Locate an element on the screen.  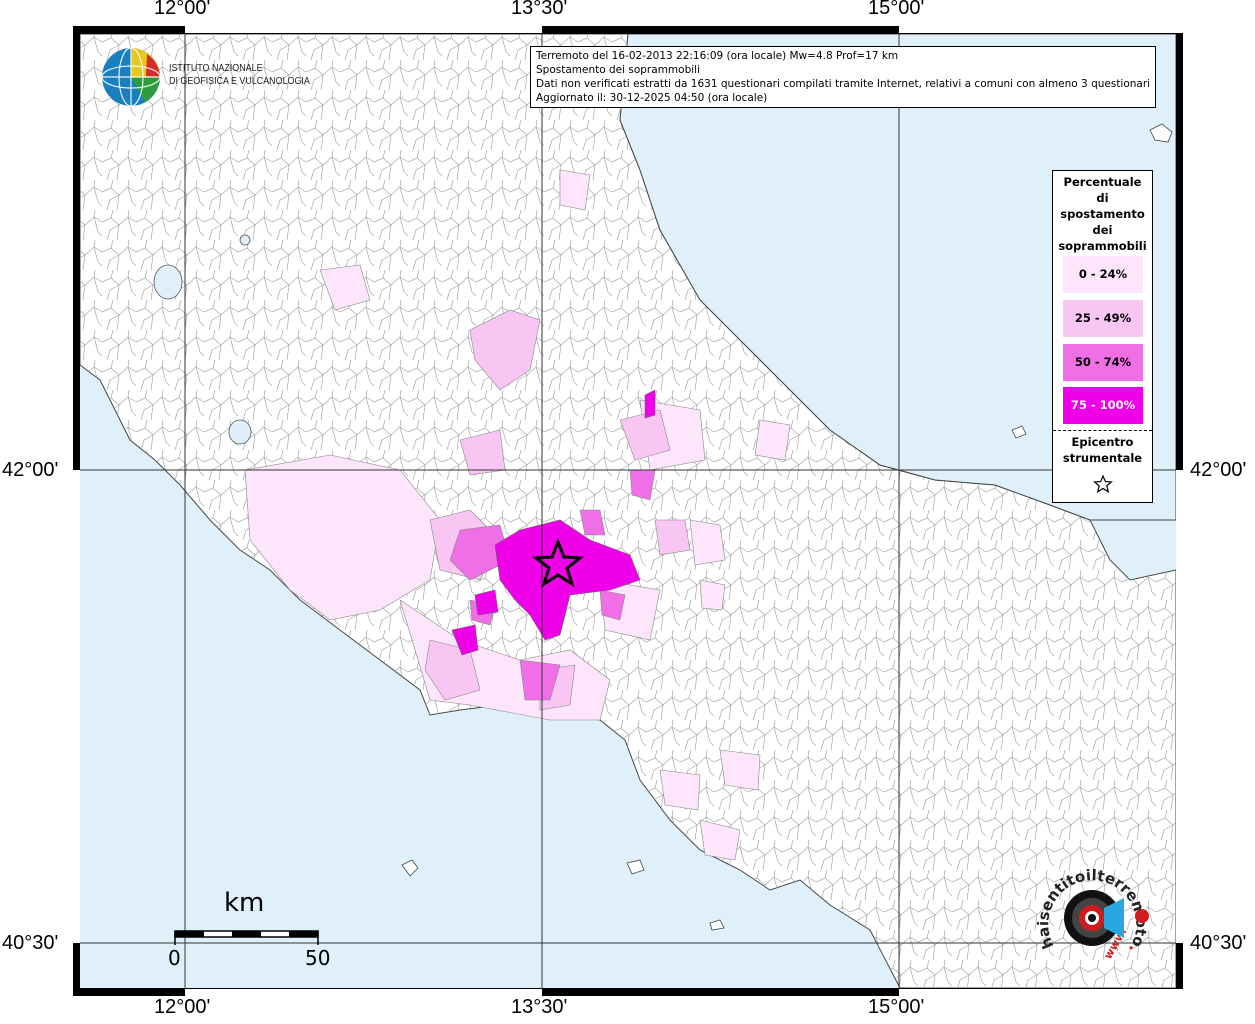
legend-divider is located at coordinates (1102, 430).